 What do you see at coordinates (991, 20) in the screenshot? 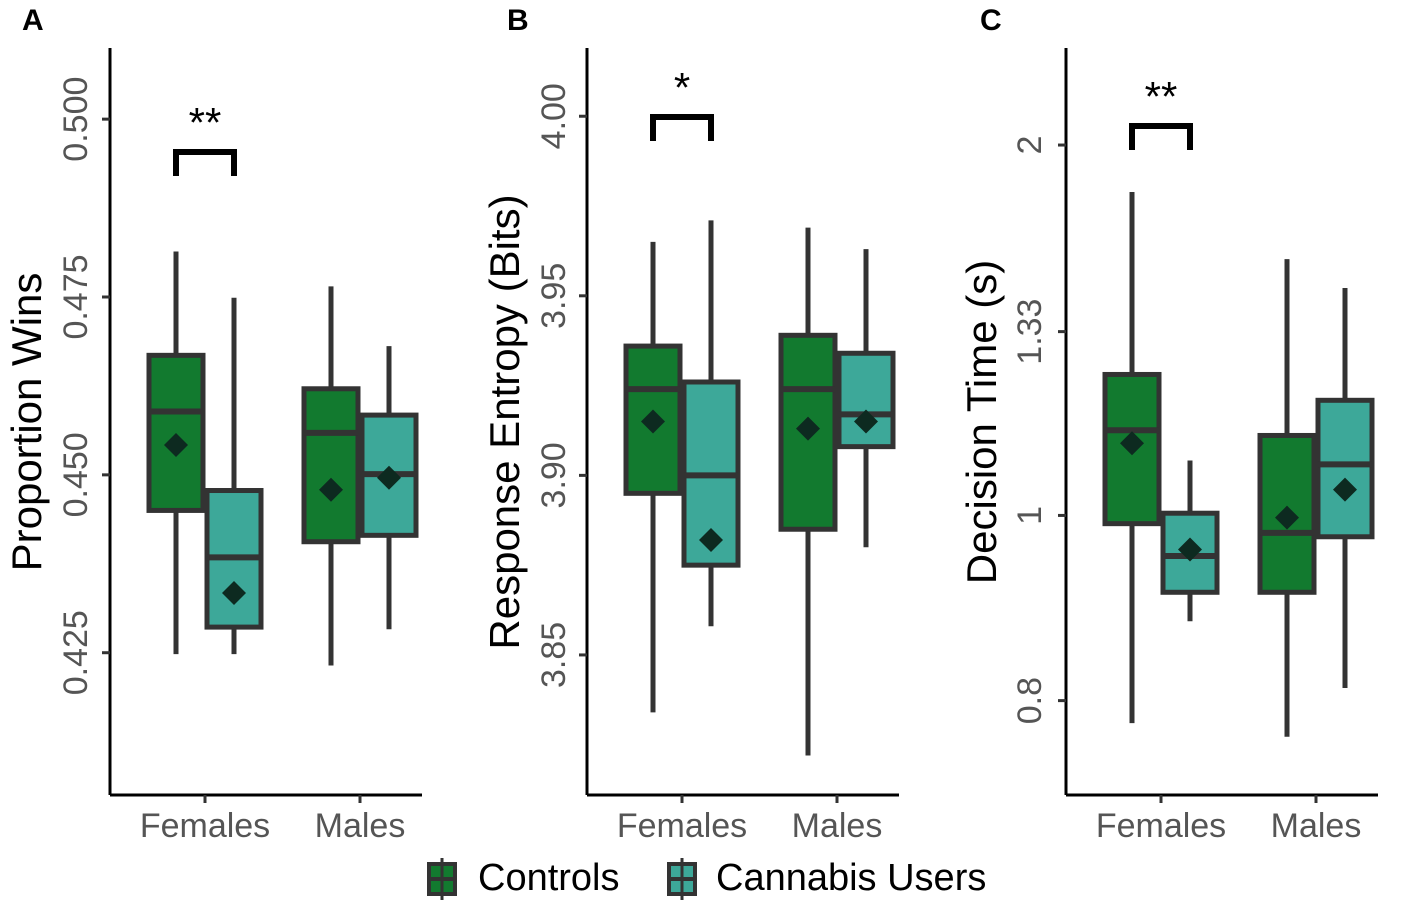
I see `panel-label: C` at bounding box center [991, 20].